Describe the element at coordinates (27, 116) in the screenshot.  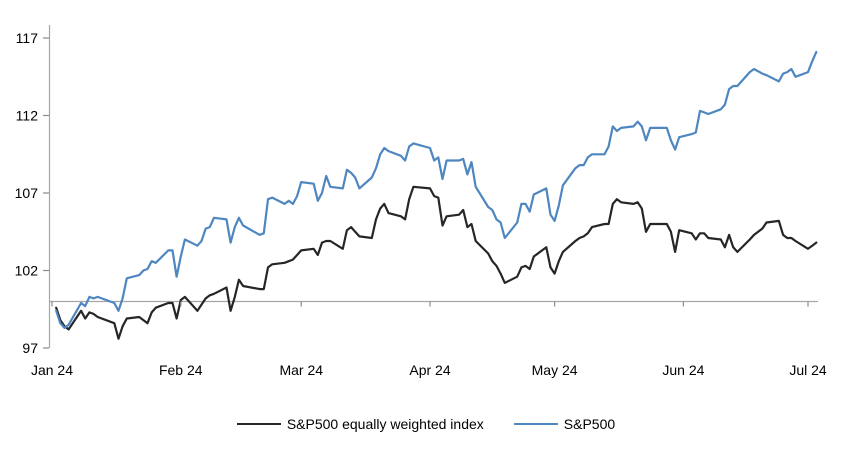
I see `y-tick-label: 112` at that location.